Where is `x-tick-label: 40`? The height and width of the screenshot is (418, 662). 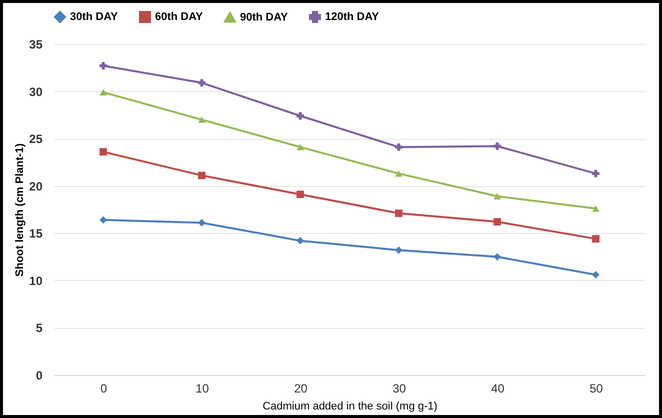 x-tick-label: 40 is located at coordinates (498, 389).